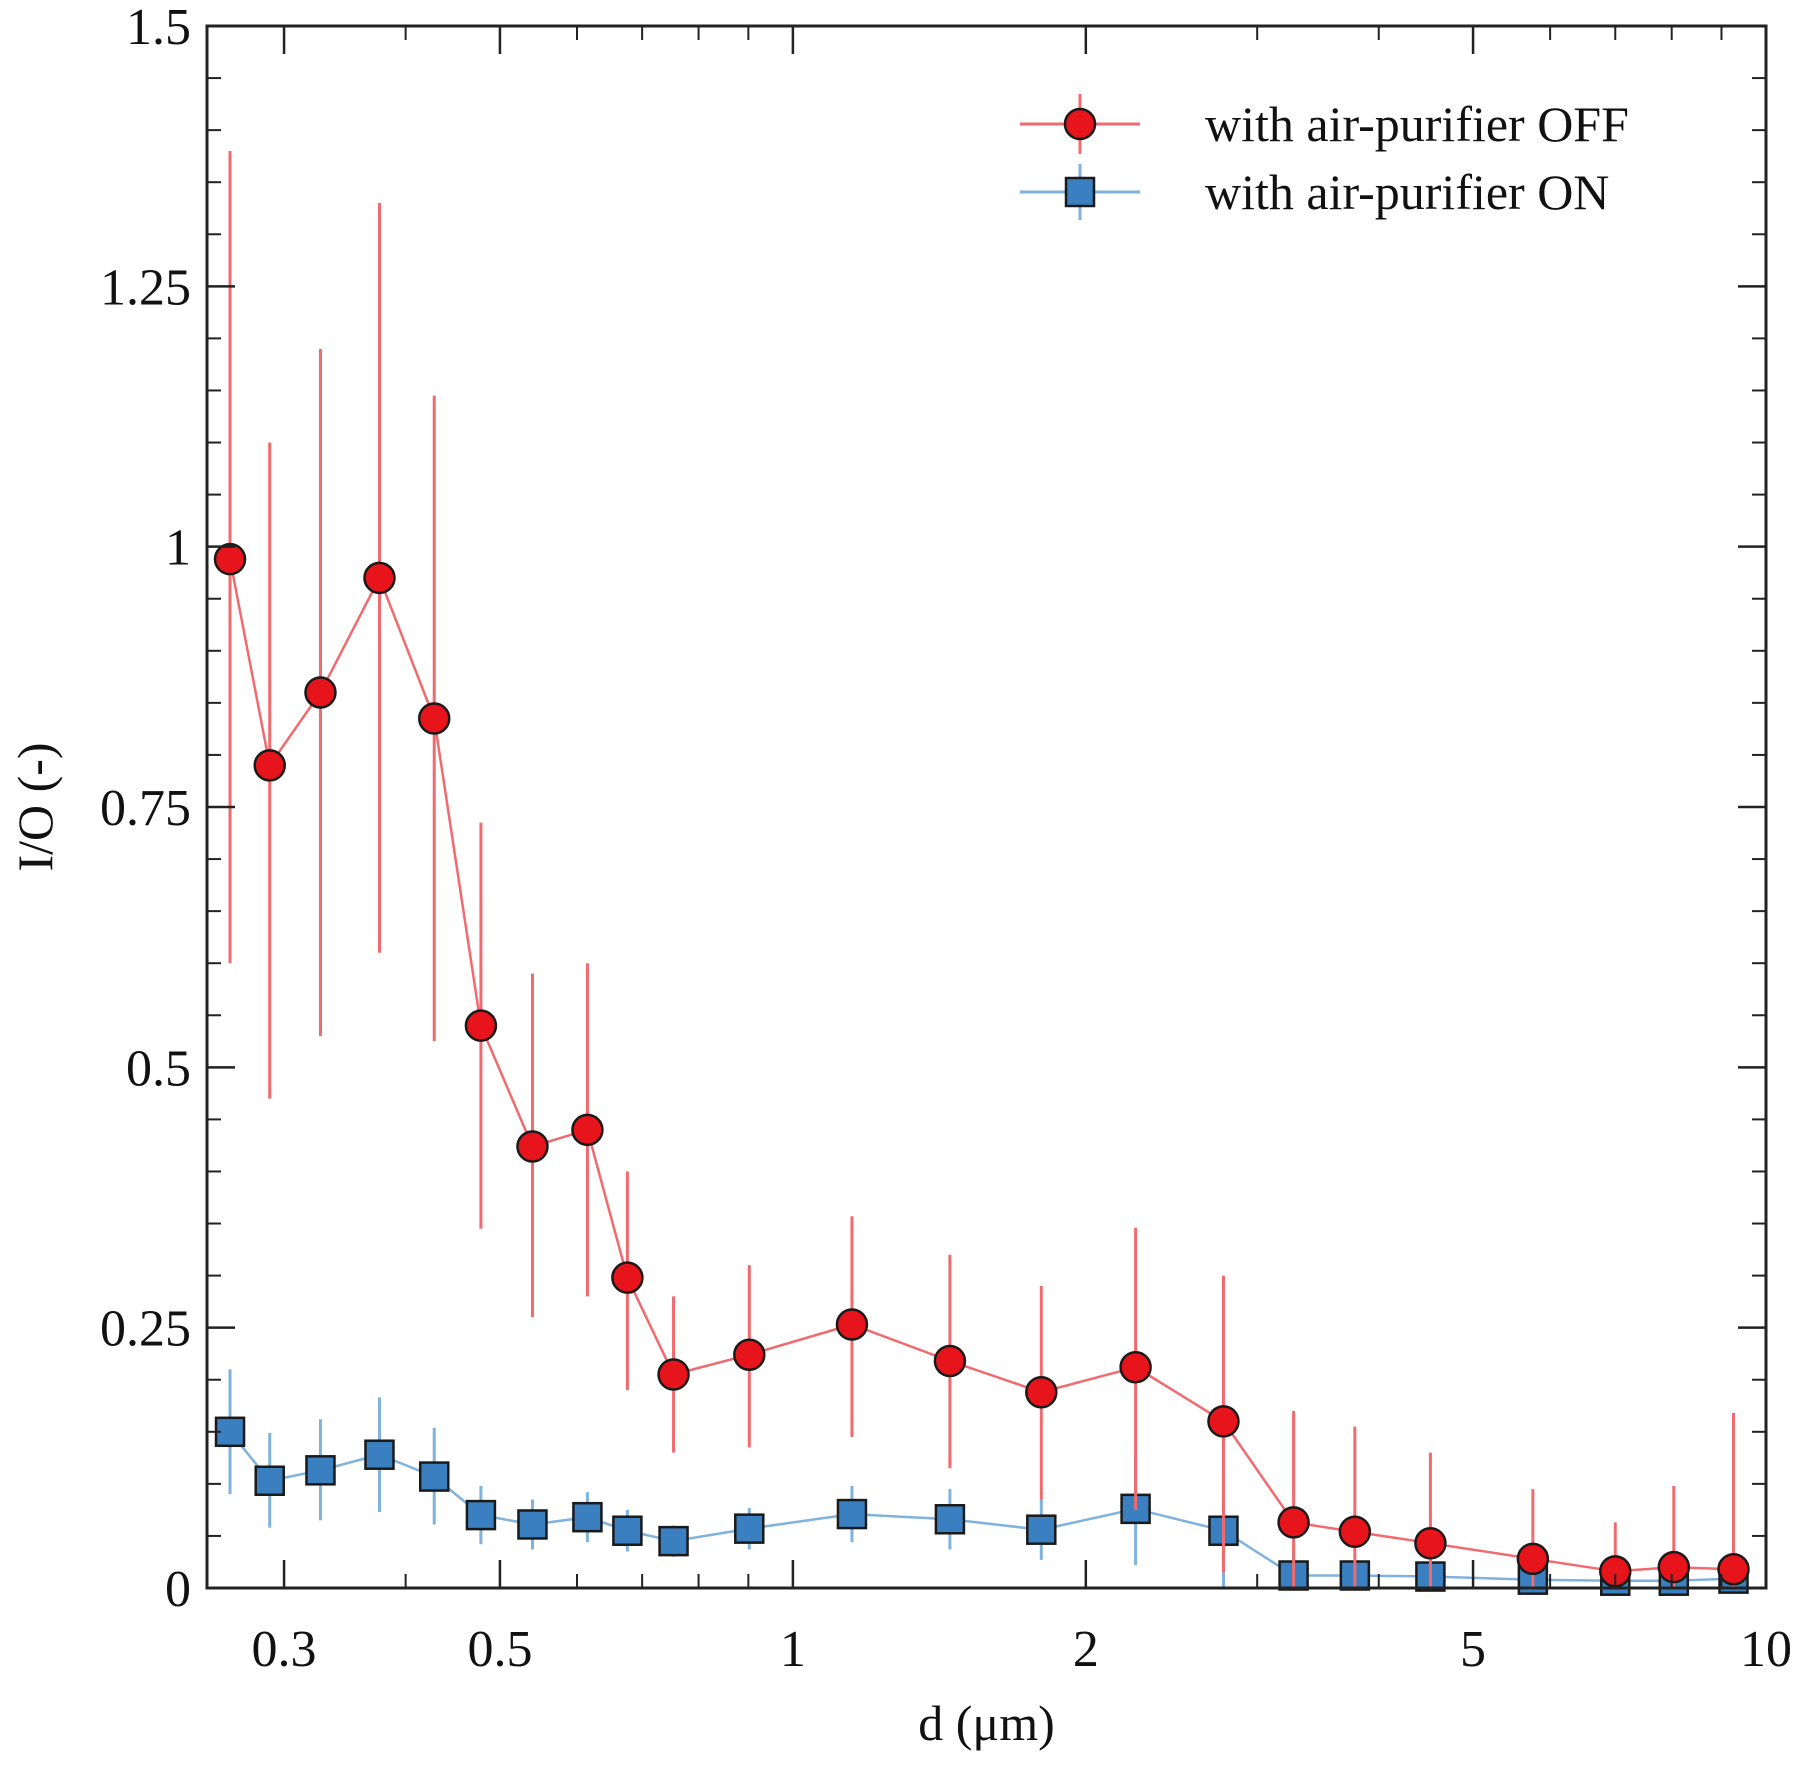 Image resolution: width=1800 pixels, height=1767 pixels. What do you see at coordinates (145, 808) in the screenshot?
I see `y-tick-label: 0.75` at bounding box center [145, 808].